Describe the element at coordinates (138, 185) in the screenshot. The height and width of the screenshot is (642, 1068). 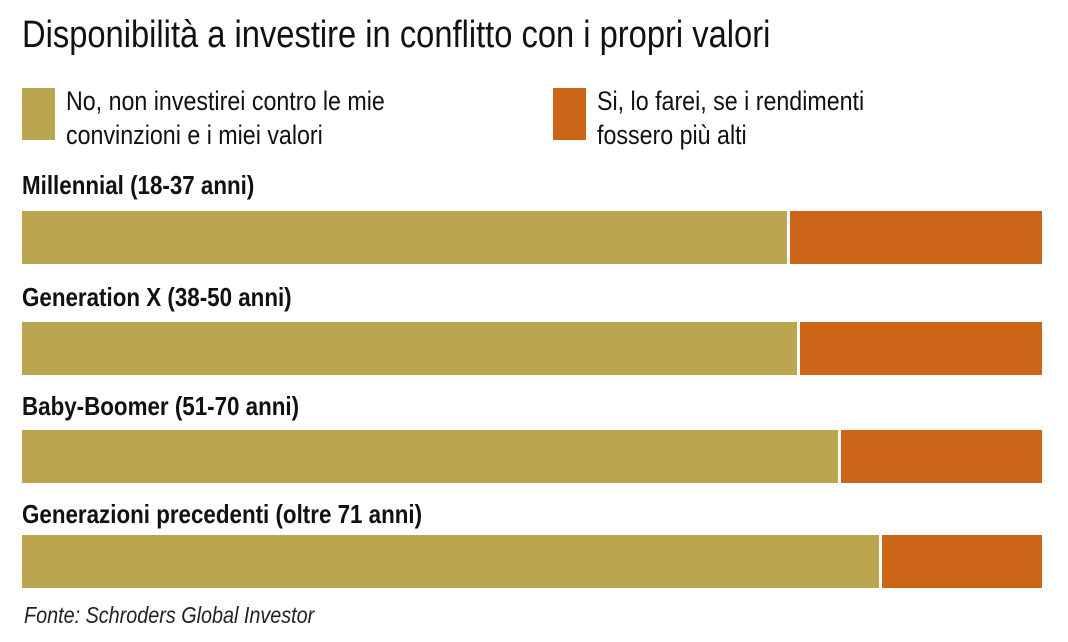
I see `category-label: Millennial (18-37 anni)` at that location.